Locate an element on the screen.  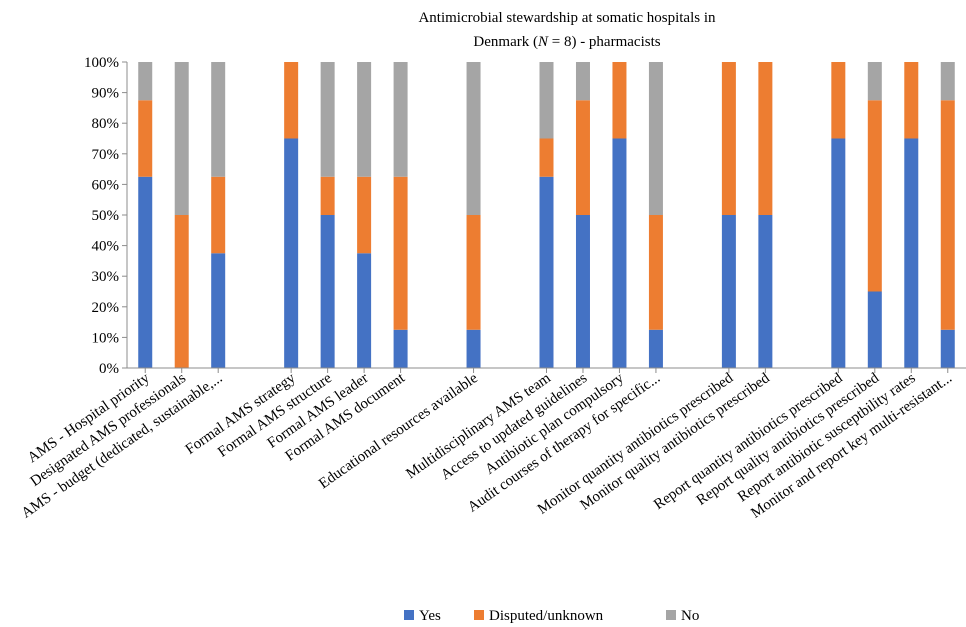
legend: Yes Disputed/unknown No is located at coordinates (551, 616).